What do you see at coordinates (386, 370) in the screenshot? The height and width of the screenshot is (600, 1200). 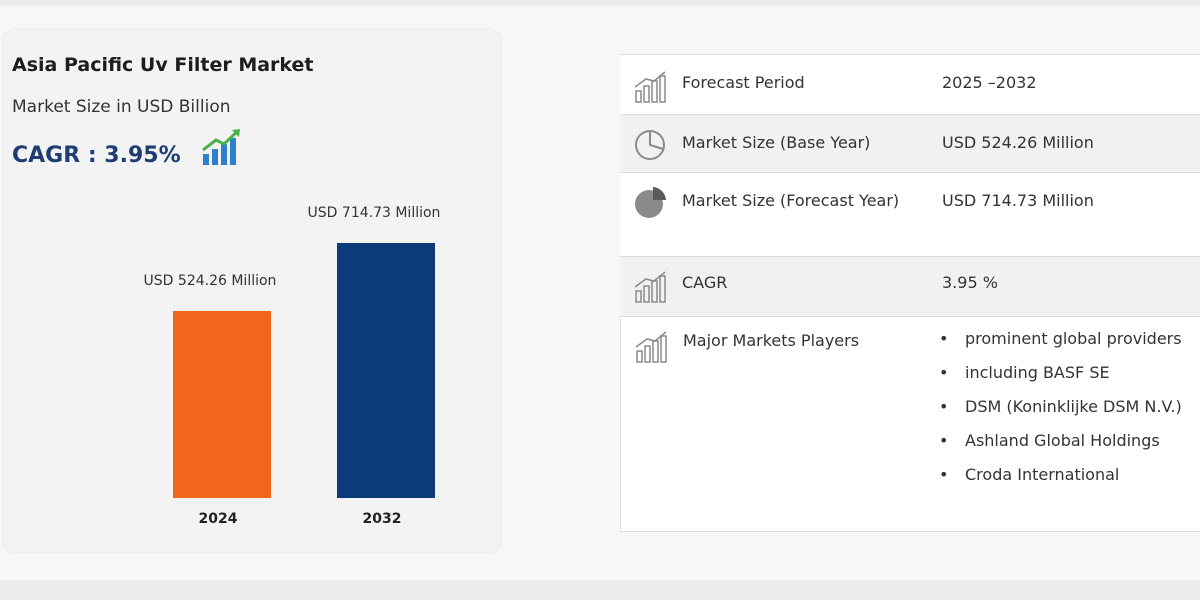 I see `bar-2032` at bounding box center [386, 370].